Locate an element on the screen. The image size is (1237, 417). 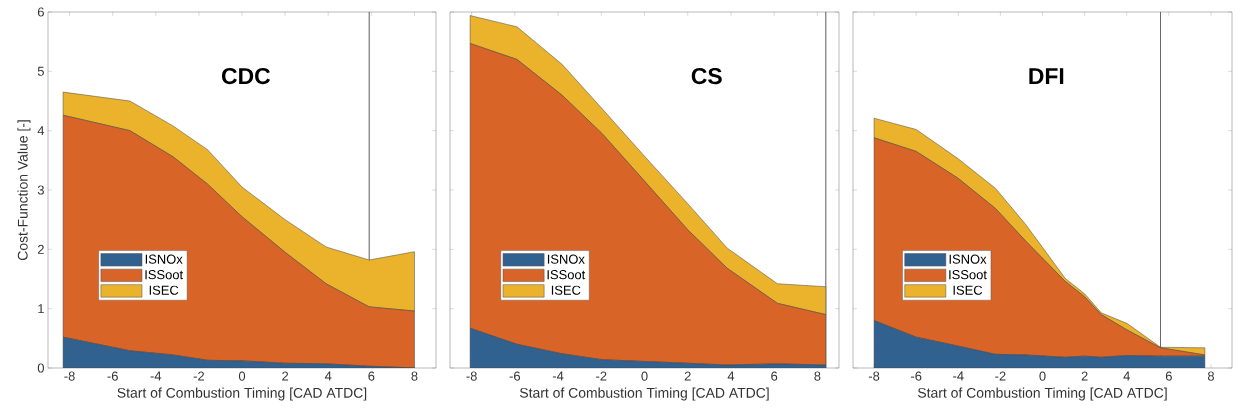
y-tick-label: 5 is located at coordinates (40, 71).